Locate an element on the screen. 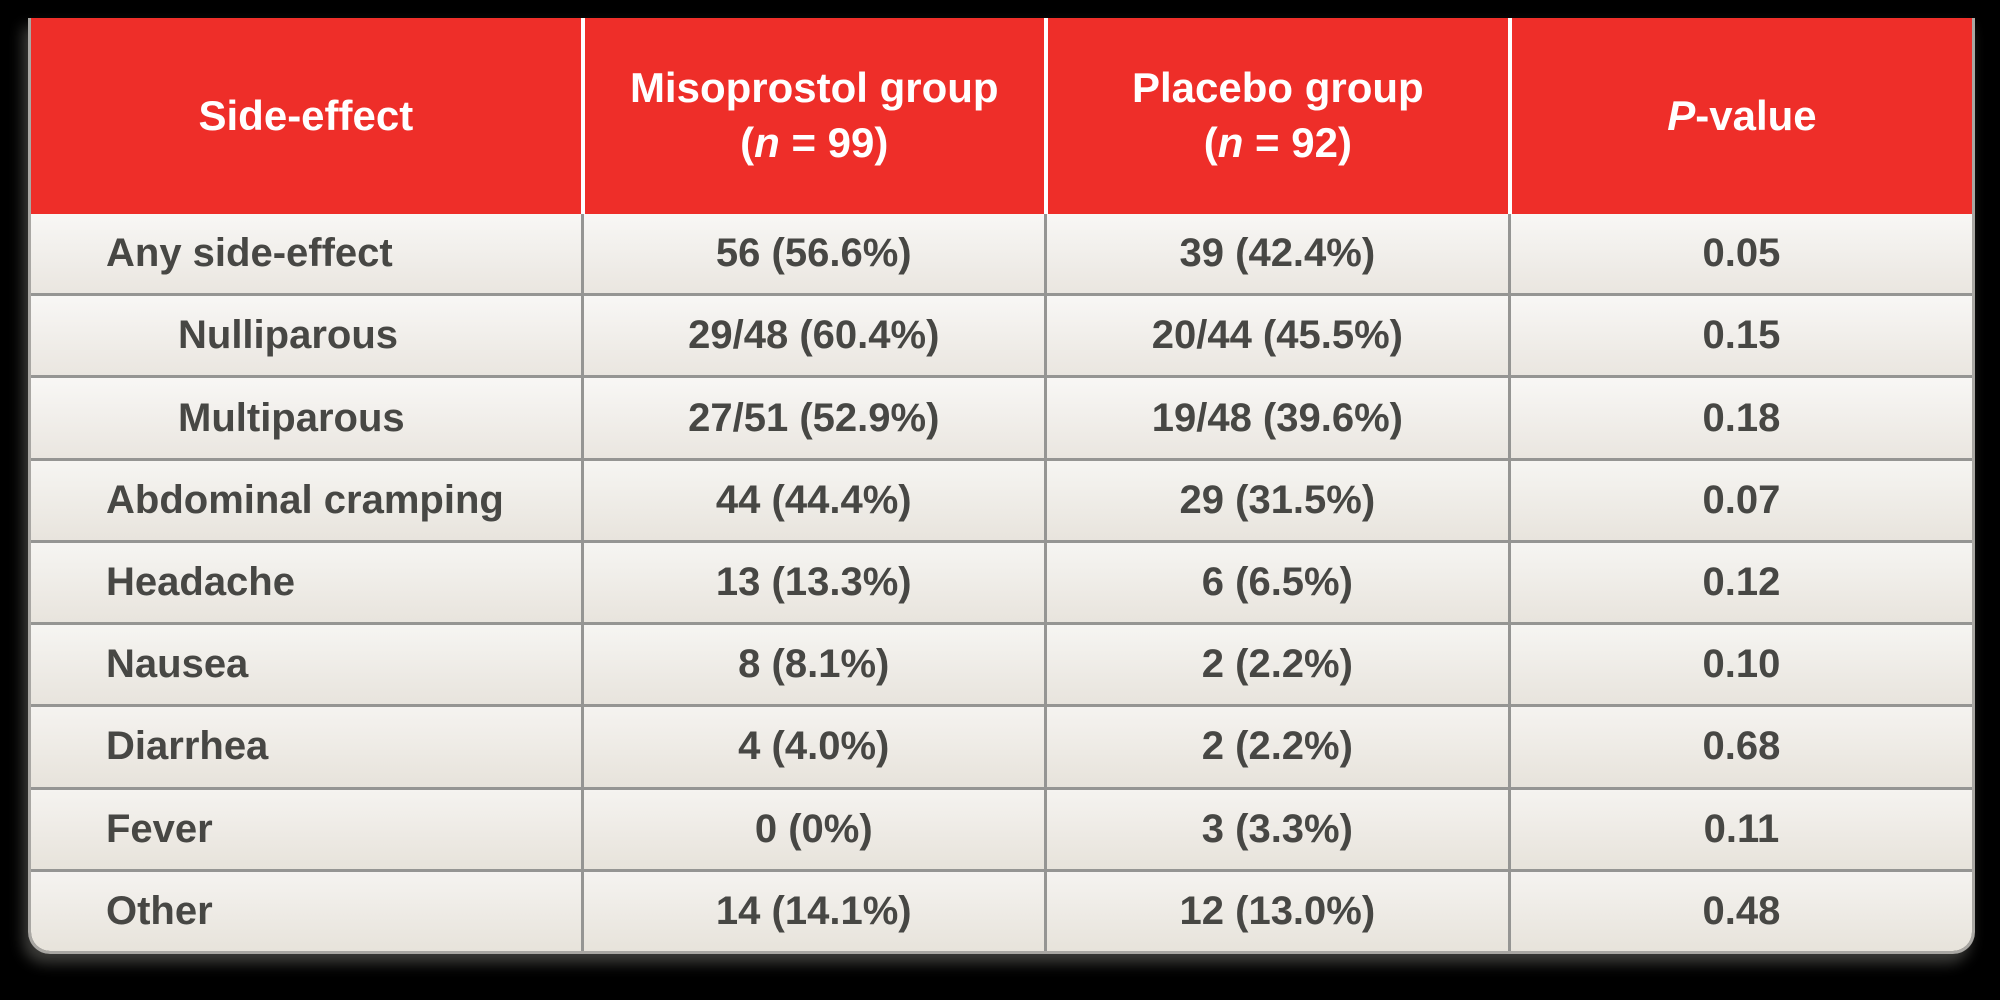 The height and width of the screenshot is (1000, 2000). misoprostol-cell: 0 (0%) is located at coordinates (812, 829).